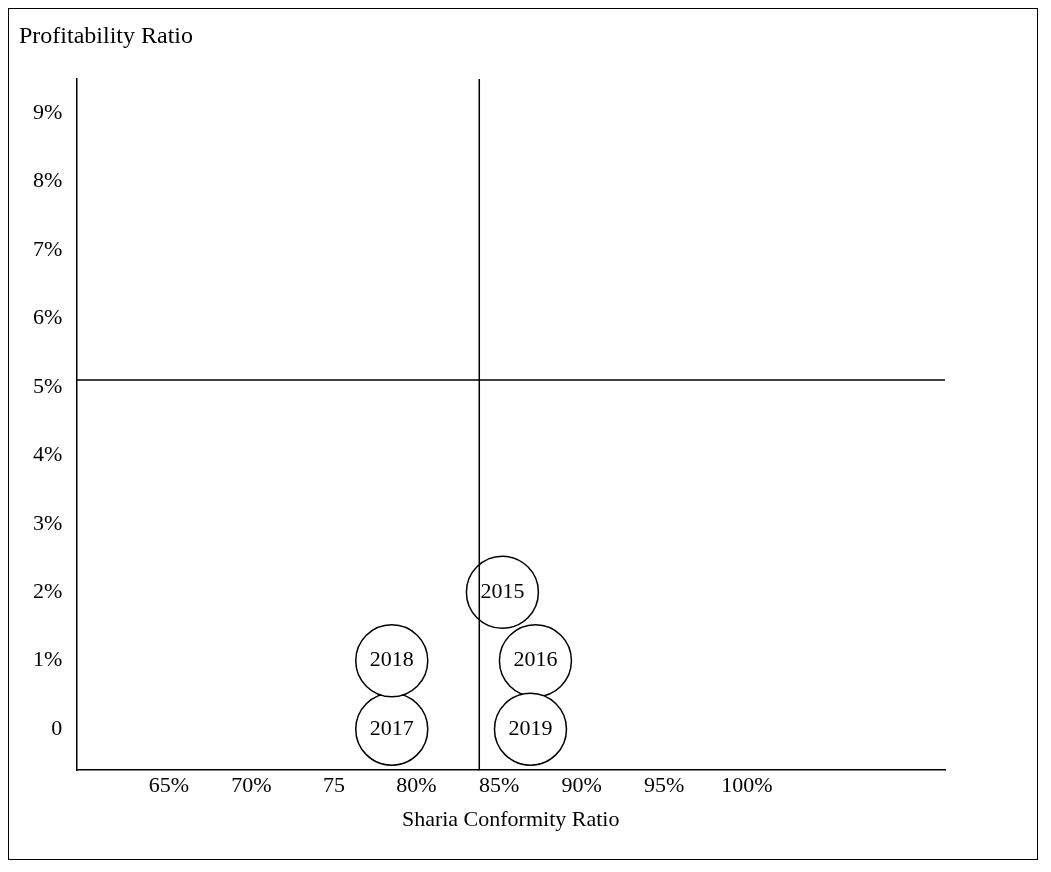  I want to click on x-tick-label: 95%, so click(664, 785).